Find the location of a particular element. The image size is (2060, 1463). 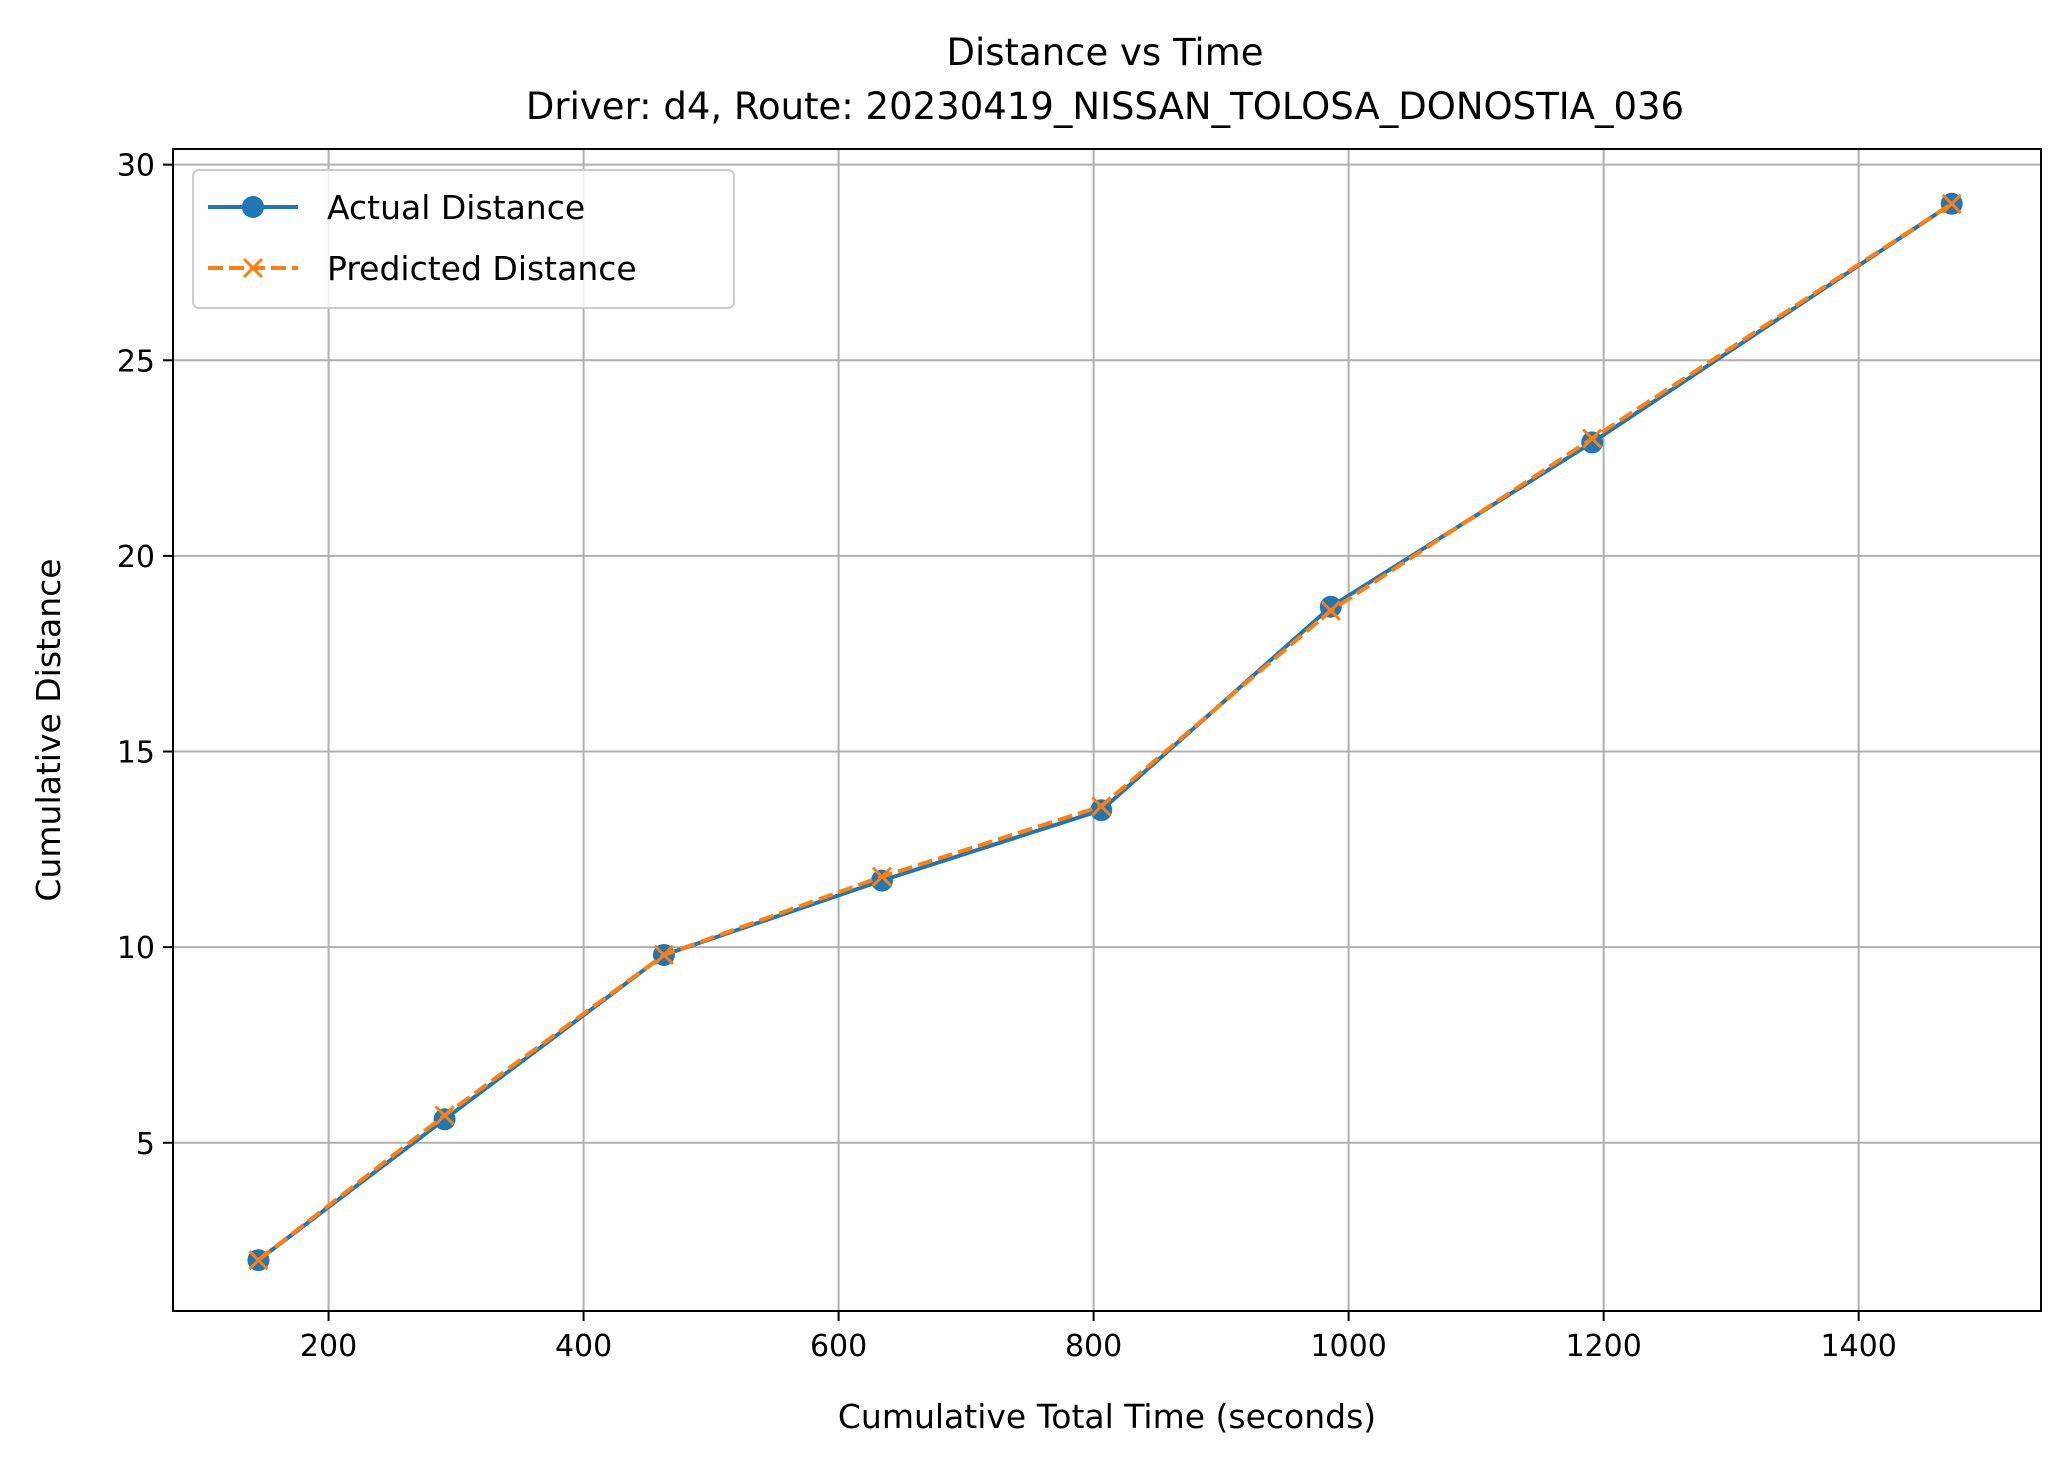

x-tick-label: 600 is located at coordinates (838, 1346).